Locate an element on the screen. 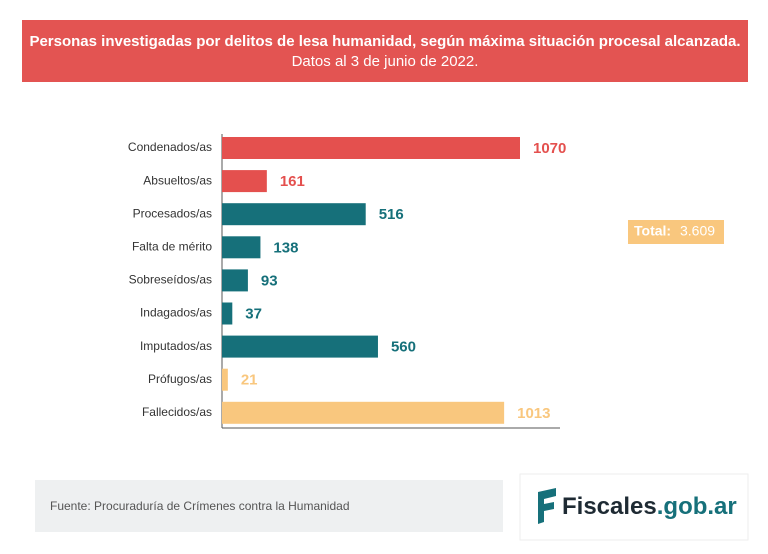 Image resolution: width=768 pixels, height=554 pixels. category-label: Absueltos/as is located at coordinates (177, 180).